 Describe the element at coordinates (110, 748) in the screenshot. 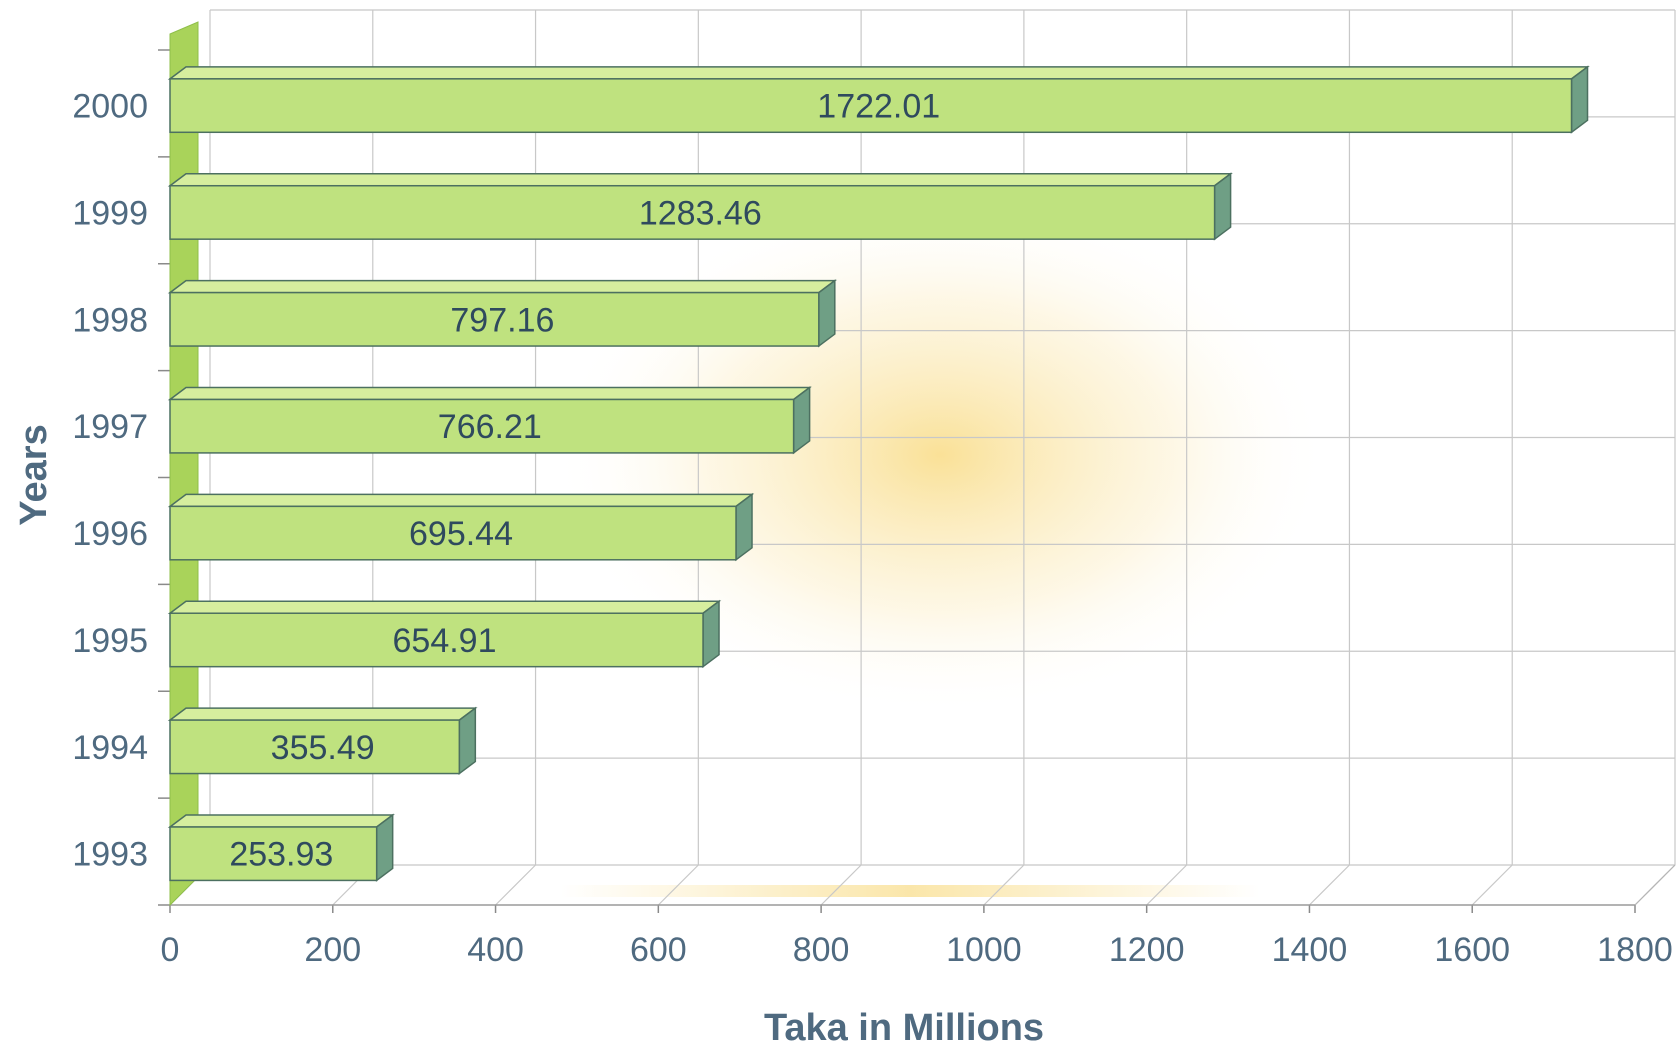

I see `y-category-label: 1994` at that location.